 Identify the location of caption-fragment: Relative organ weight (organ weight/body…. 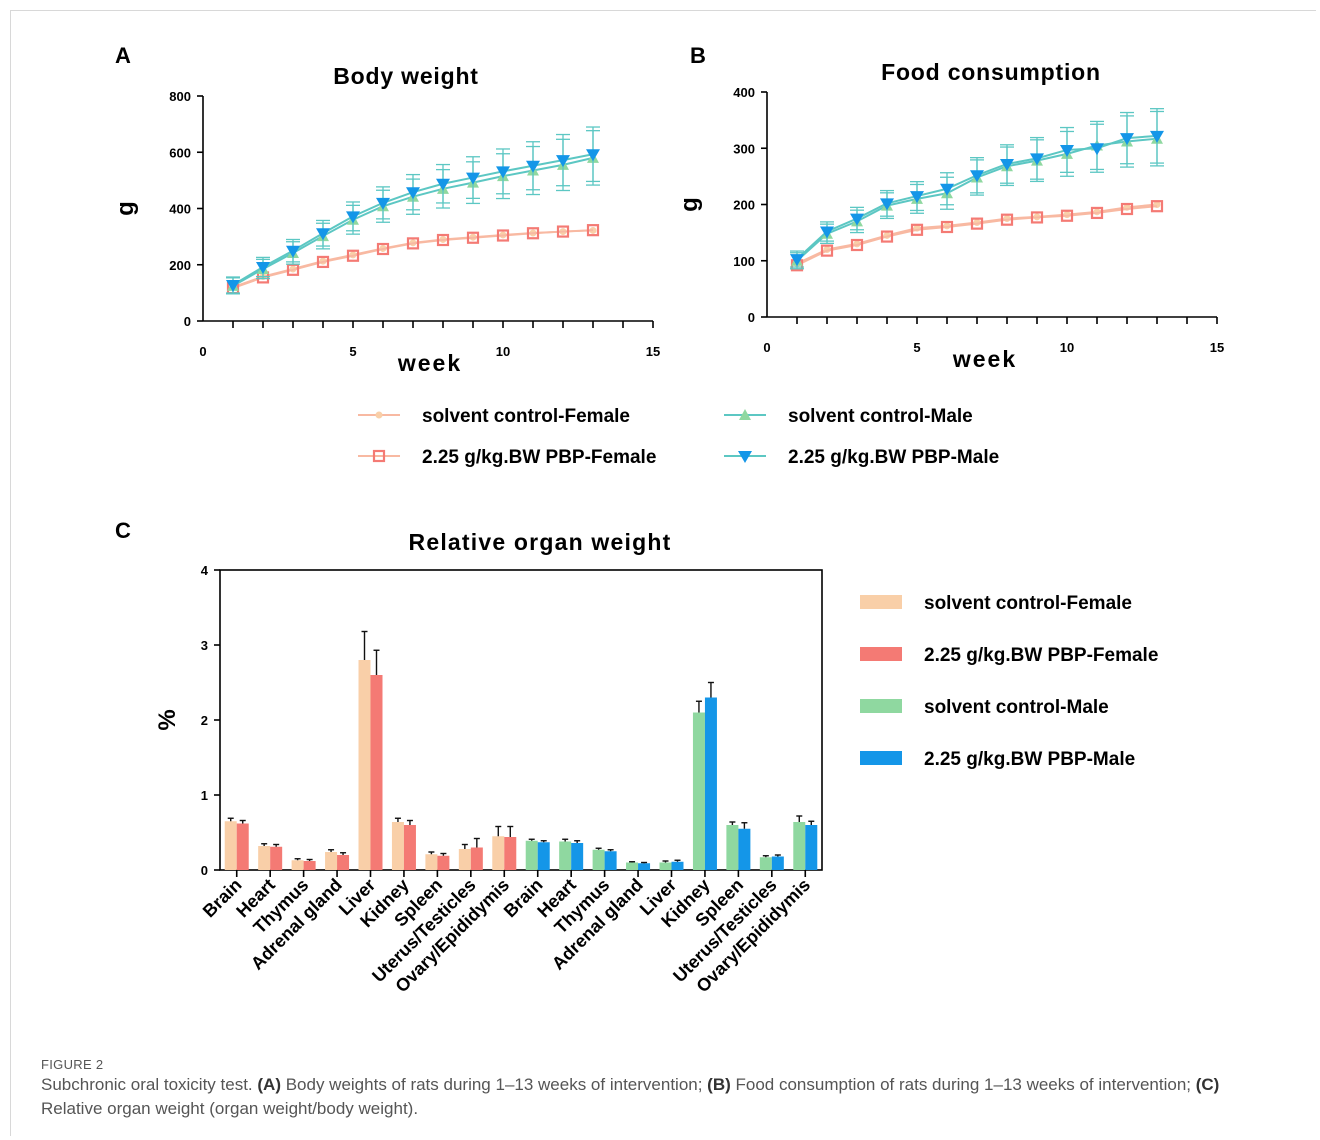
(230, 1108).